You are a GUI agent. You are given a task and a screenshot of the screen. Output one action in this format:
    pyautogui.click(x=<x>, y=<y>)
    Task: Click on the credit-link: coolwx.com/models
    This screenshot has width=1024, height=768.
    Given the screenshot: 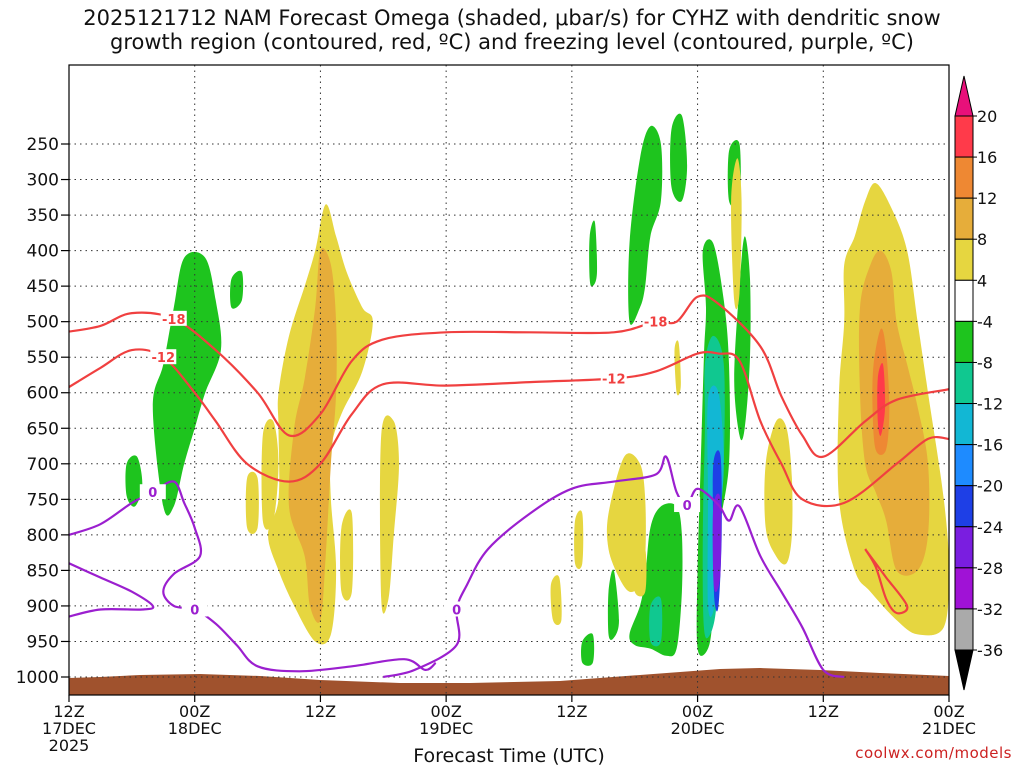 What is the action you would take?
    pyautogui.click(x=933, y=753)
    